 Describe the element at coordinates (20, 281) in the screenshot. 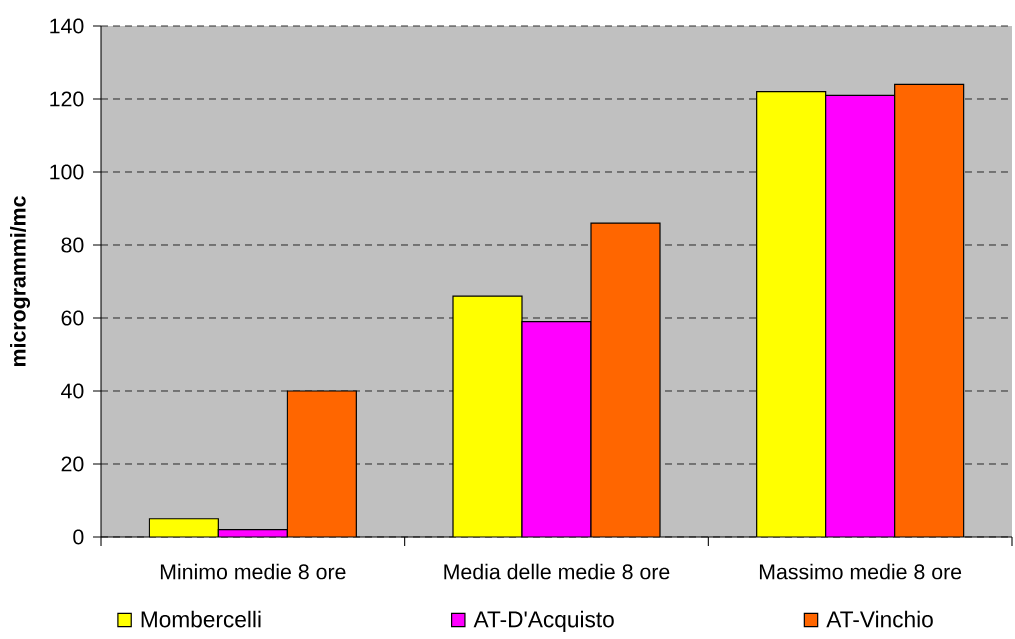

I see `y-axis-title: microgrammi/mc` at that location.